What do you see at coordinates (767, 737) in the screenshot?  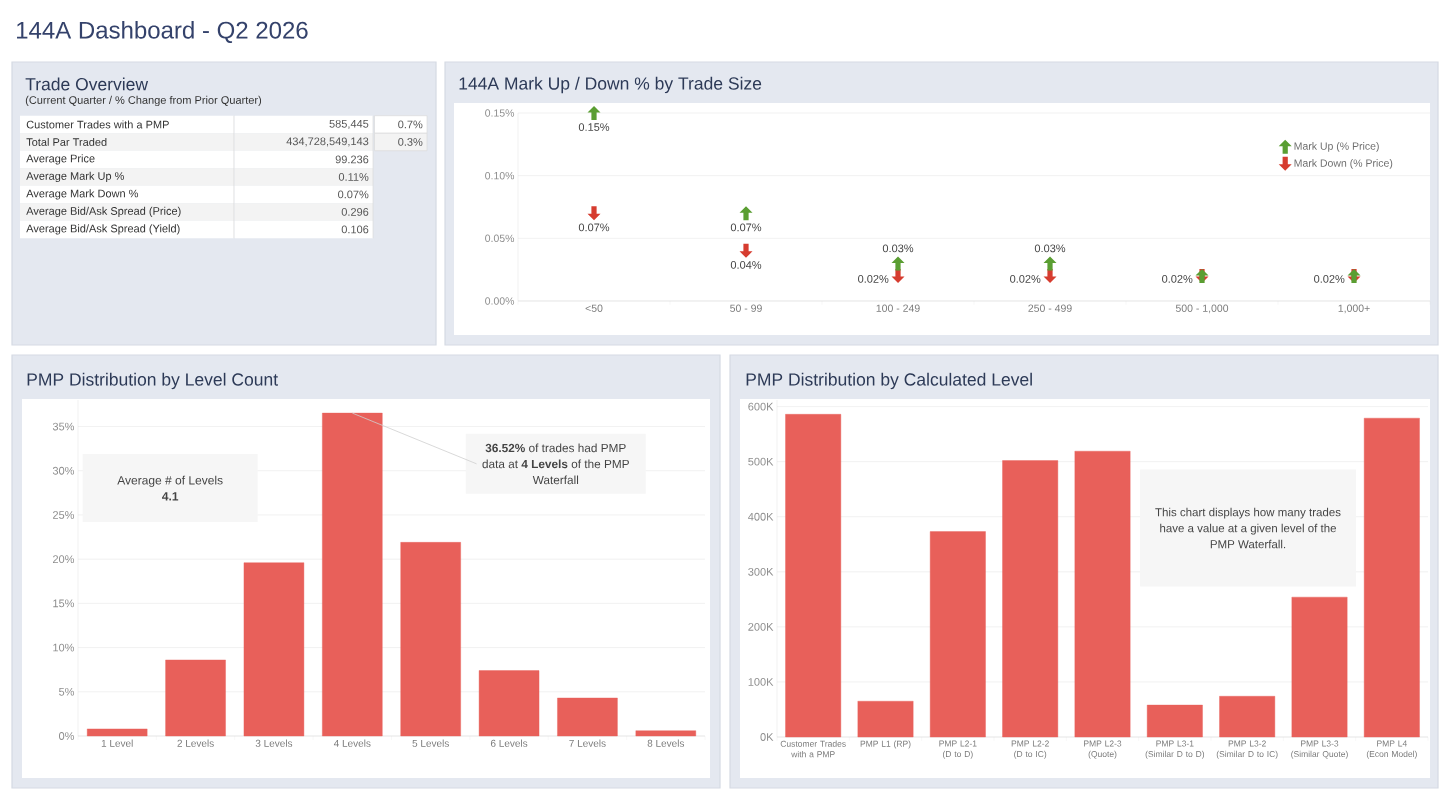 I see `y-tick-label: 0K` at bounding box center [767, 737].